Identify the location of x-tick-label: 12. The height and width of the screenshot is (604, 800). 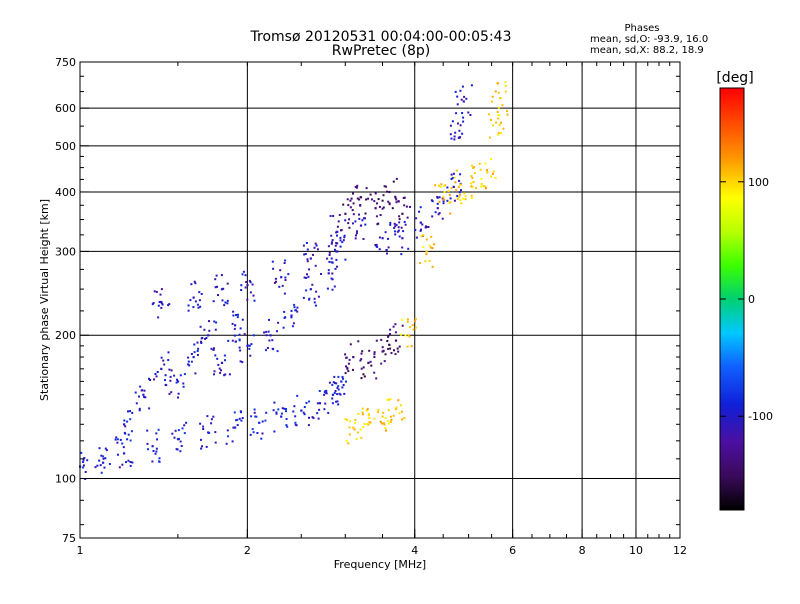
(680, 550).